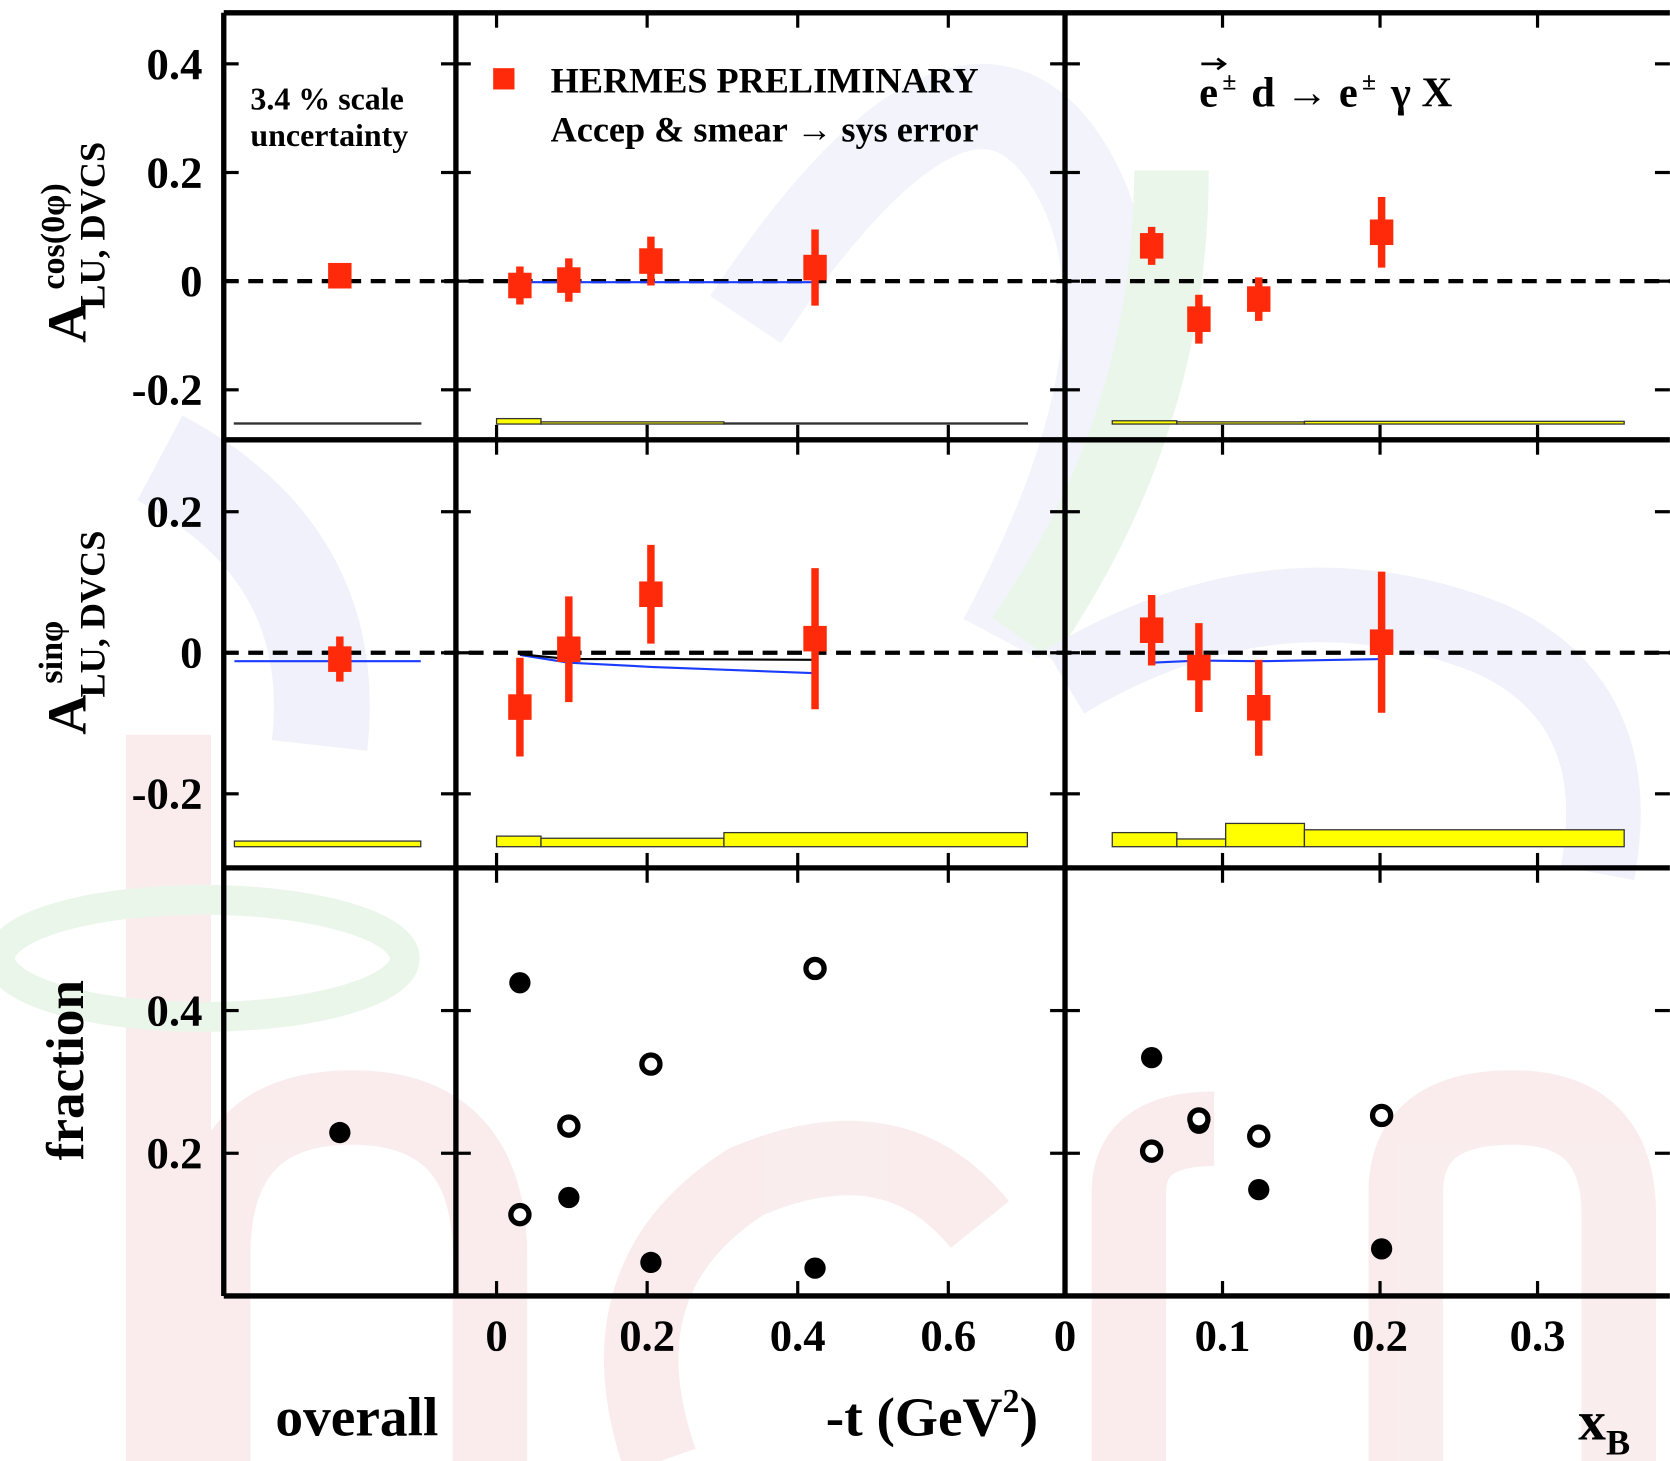  What do you see at coordinates (1592, 1421) in the screenshot?
I see `x-axis-label-part: x` at bounding box center [1592, 1421].